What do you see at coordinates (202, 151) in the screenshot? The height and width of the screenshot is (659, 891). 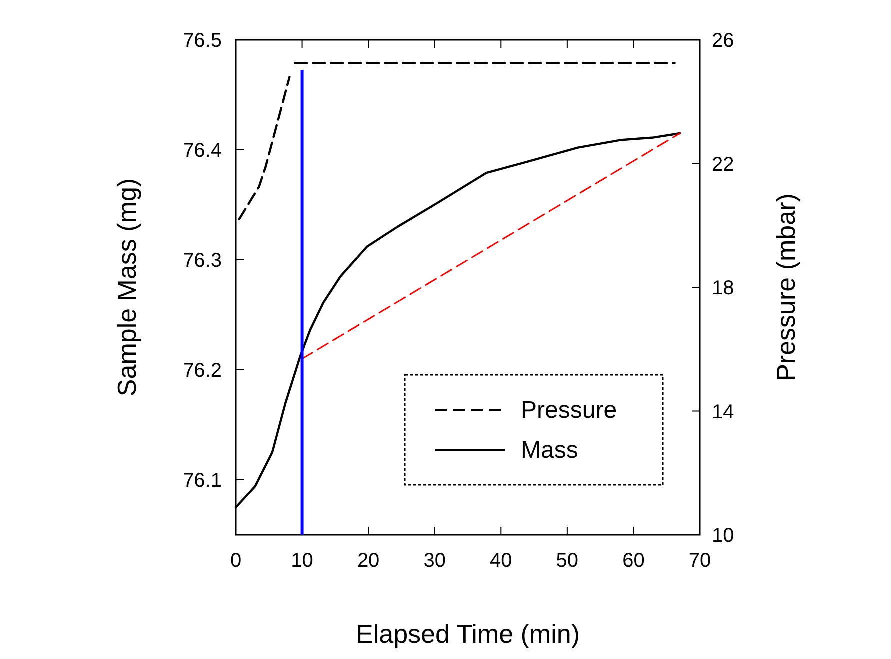 I see `y-tick-label: 76.4` at bounding box center [202, 151].